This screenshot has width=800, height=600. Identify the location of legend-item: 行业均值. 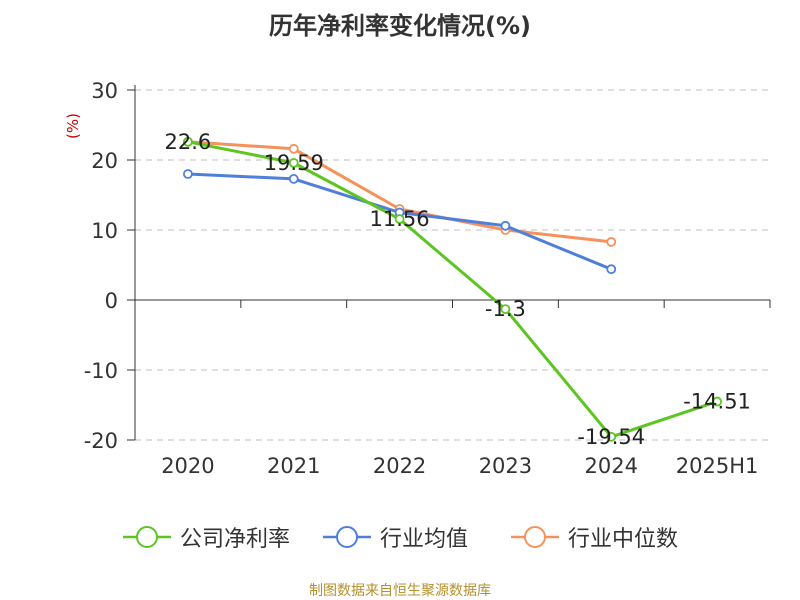
(395, 537).